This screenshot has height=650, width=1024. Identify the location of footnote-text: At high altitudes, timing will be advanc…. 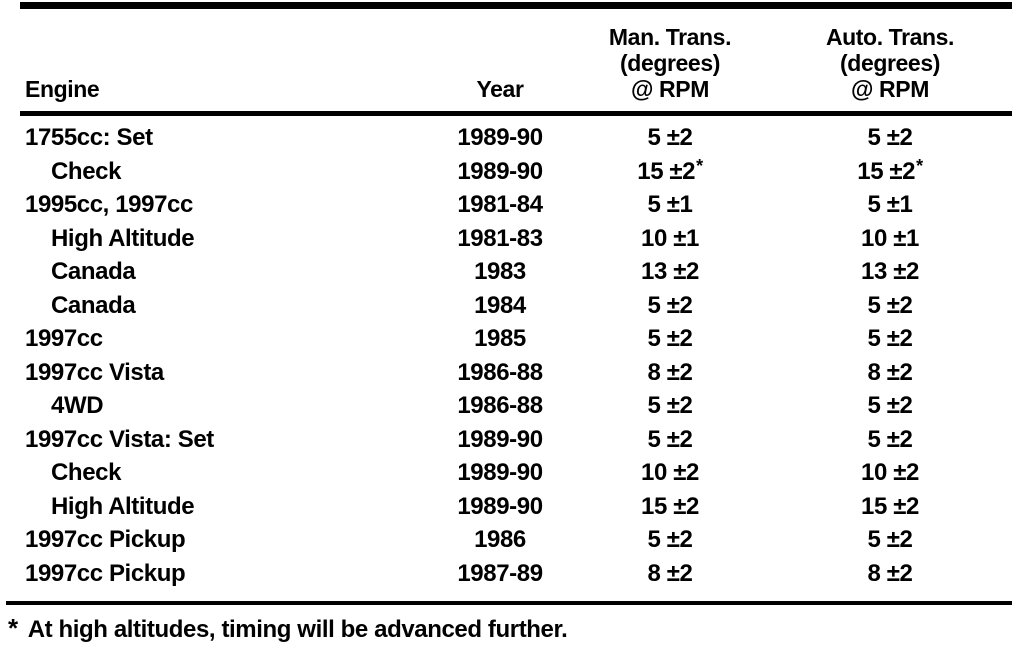
(297, 629).